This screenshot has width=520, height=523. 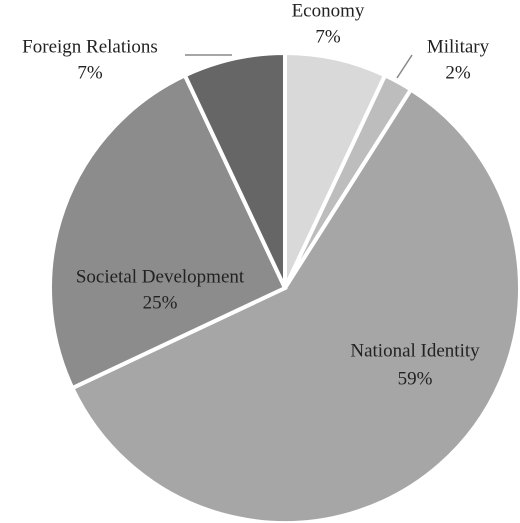 What do you see at coordinates (90, 46) in the screenshot?
I see `slice-label: Foreign Relations` at bounding box center [90, 46].